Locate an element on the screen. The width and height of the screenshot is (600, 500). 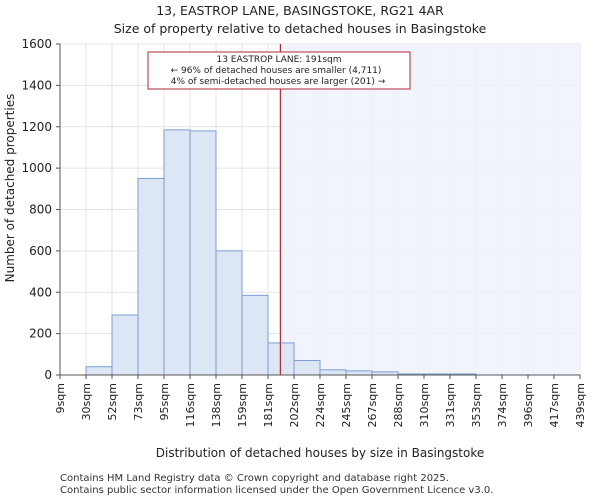
x-tick-label: 138sqm is located at coordinates (216, 405).